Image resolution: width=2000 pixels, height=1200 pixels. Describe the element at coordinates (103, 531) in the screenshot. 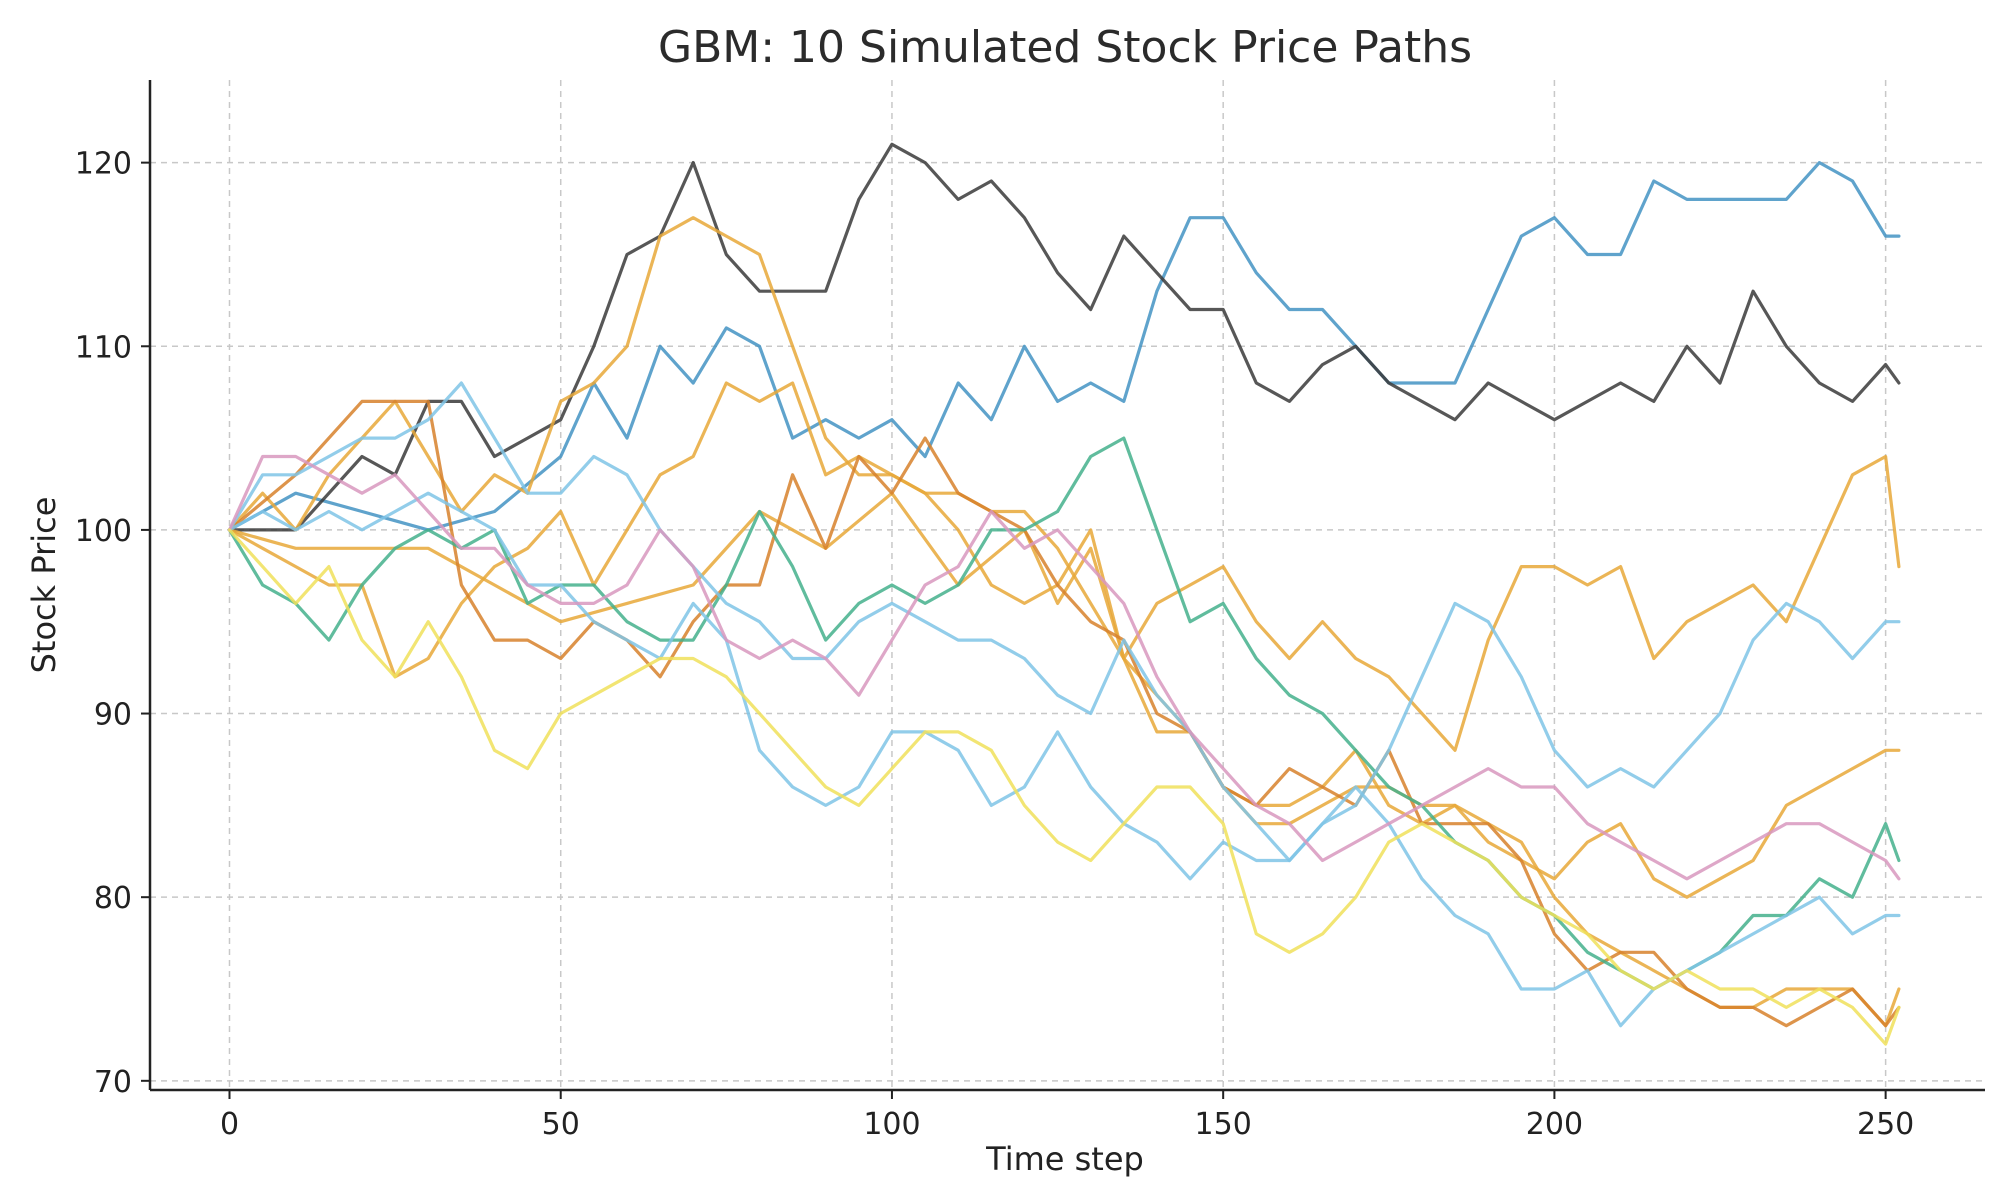

I see `y-tick-label: 100` at that location.